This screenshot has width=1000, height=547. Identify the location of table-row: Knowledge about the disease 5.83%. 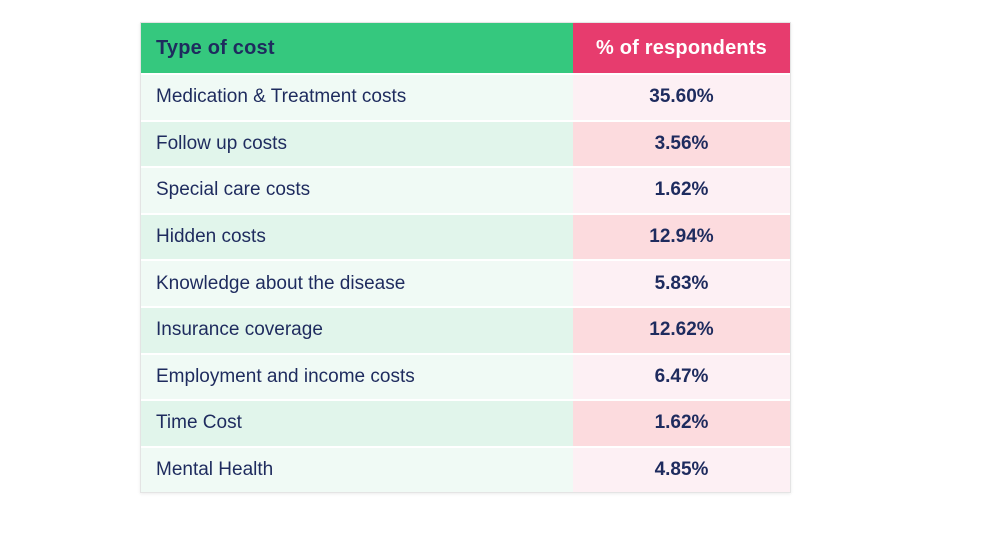
(465, 282).